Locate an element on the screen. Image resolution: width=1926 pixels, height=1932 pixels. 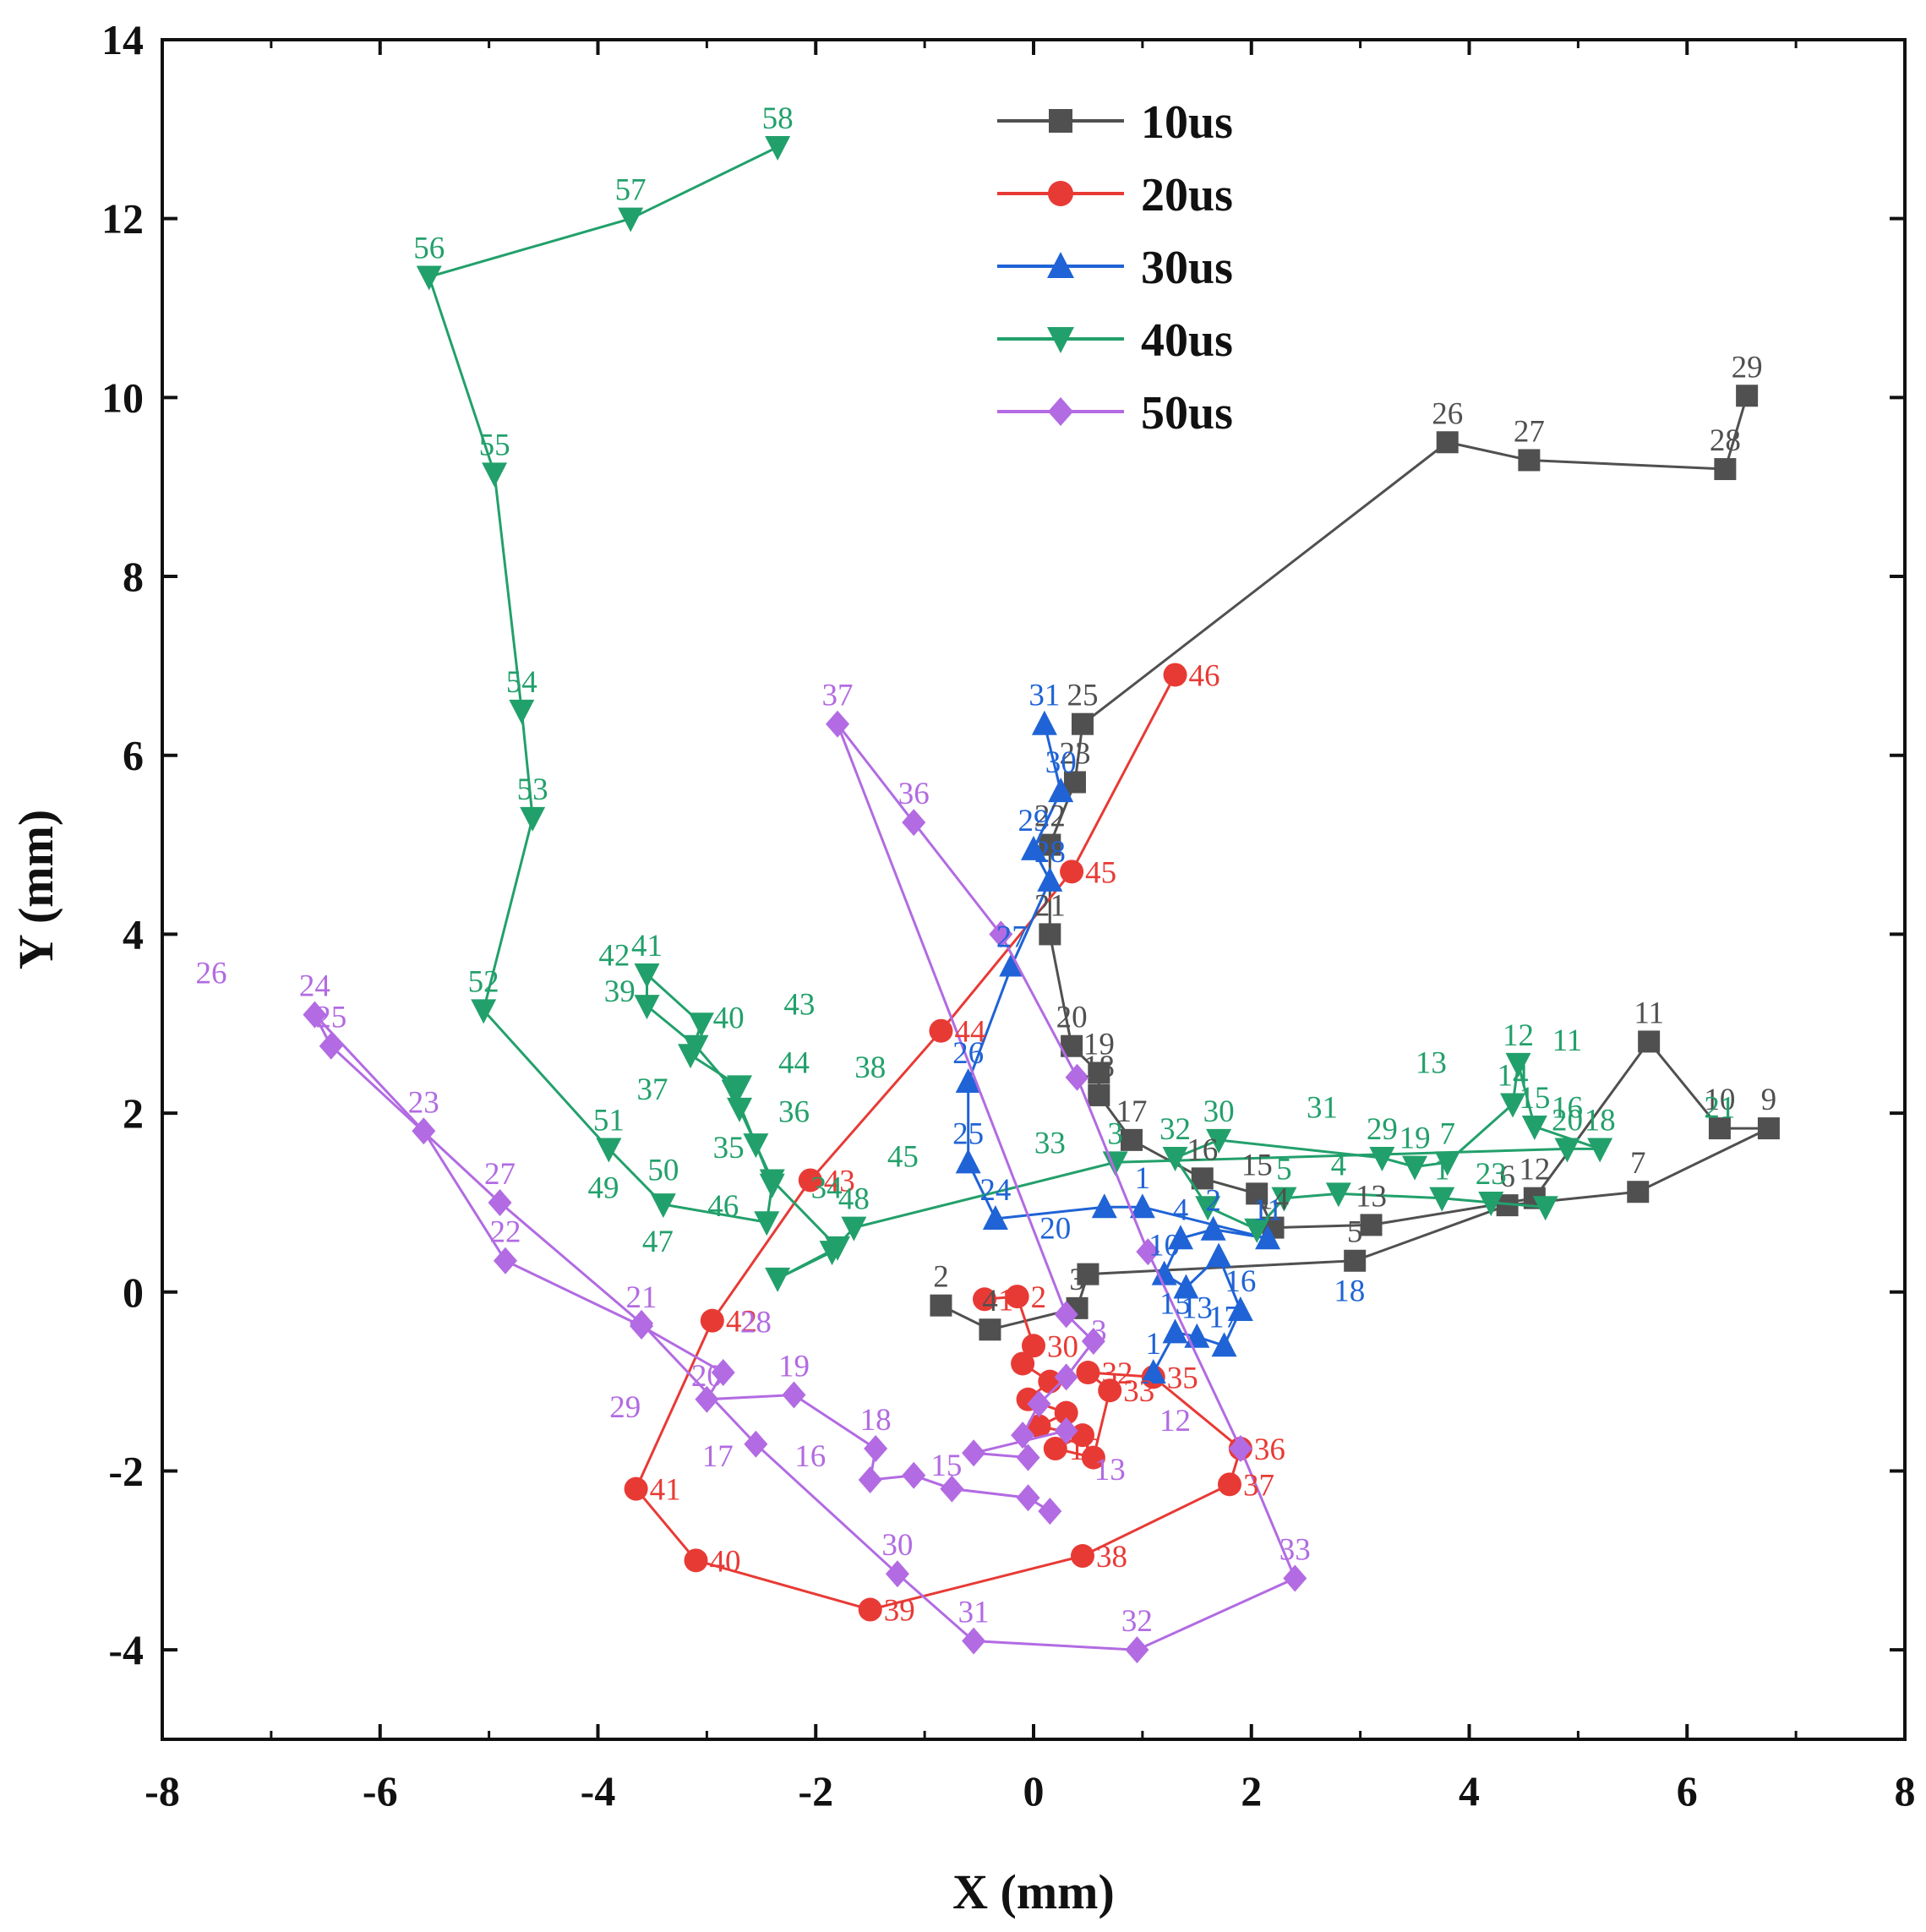
point-label: 40 is located at coordinates (729, 1018).